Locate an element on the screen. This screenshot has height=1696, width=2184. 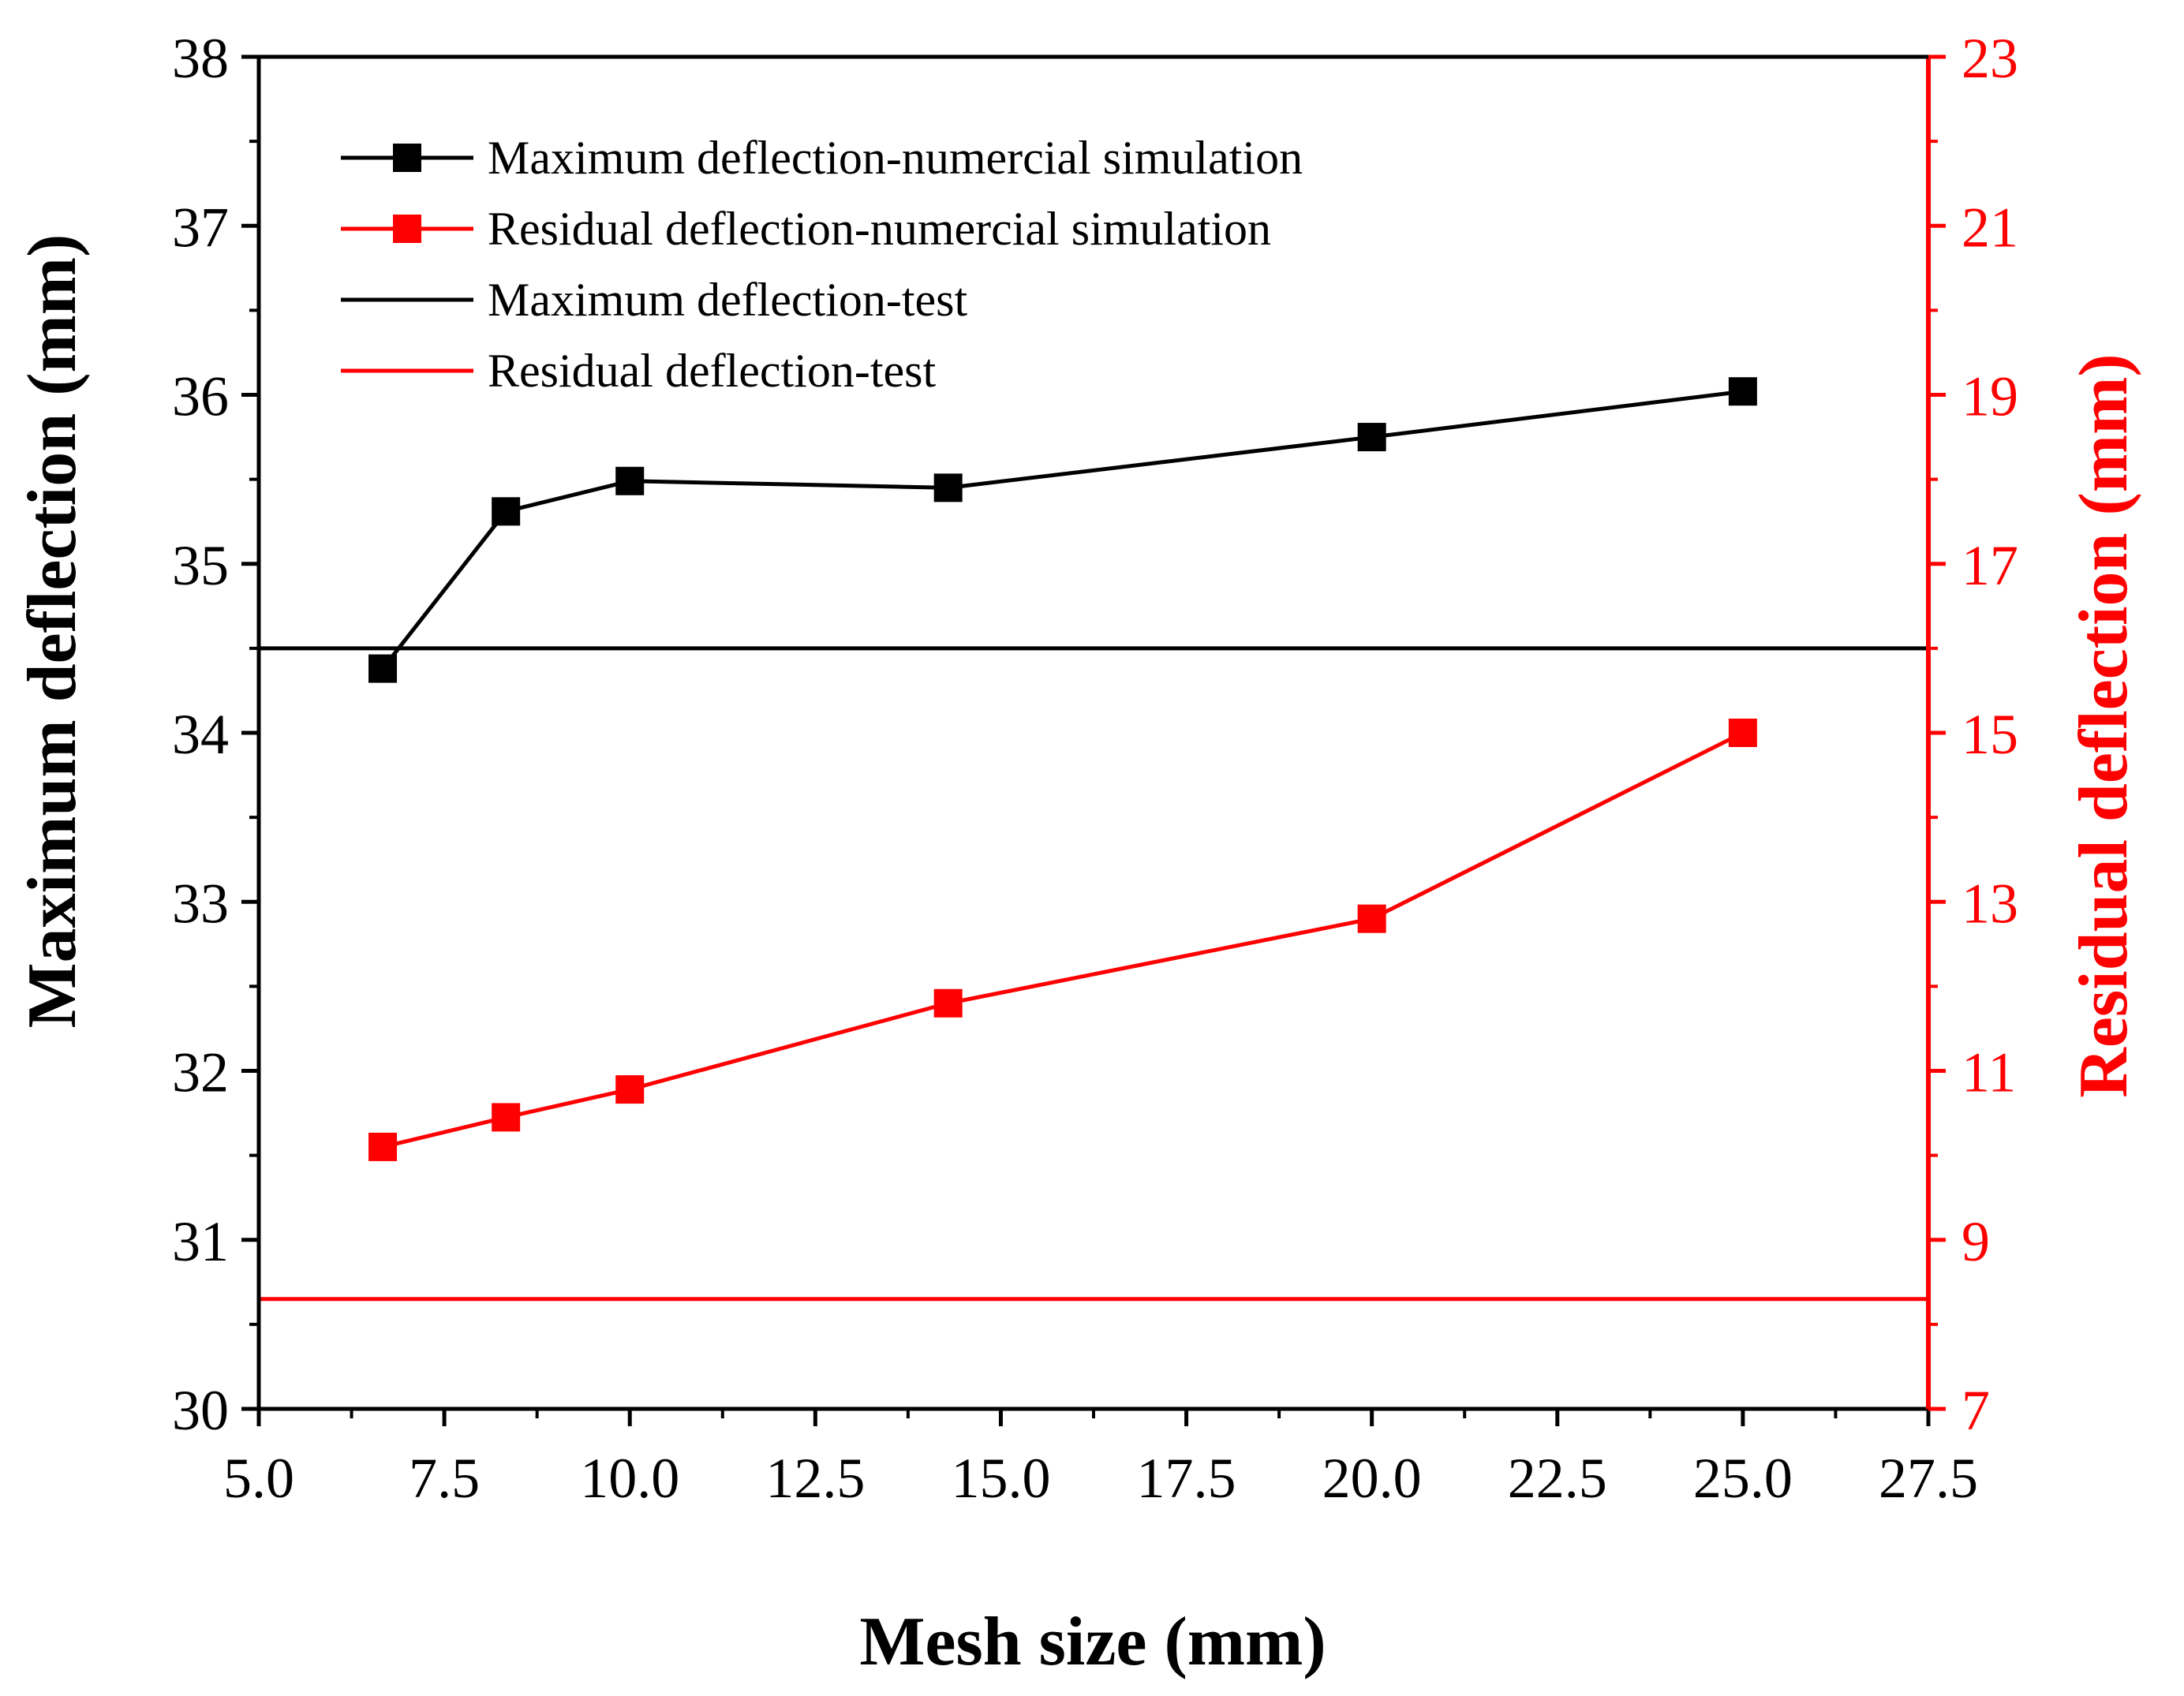
y-left-tick-label: 32 is located at coordinates (200, 1073).